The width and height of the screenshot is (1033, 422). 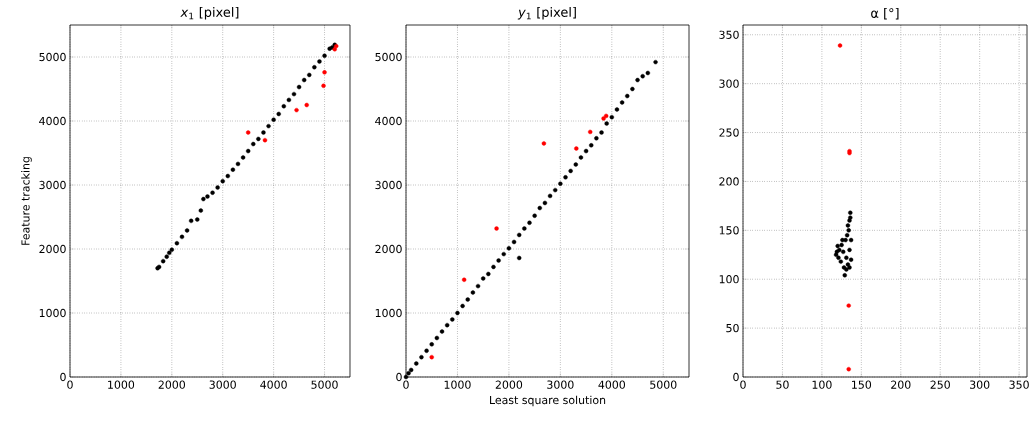 I want to click on y-tick-label: 100, so click(x=729, y=279).